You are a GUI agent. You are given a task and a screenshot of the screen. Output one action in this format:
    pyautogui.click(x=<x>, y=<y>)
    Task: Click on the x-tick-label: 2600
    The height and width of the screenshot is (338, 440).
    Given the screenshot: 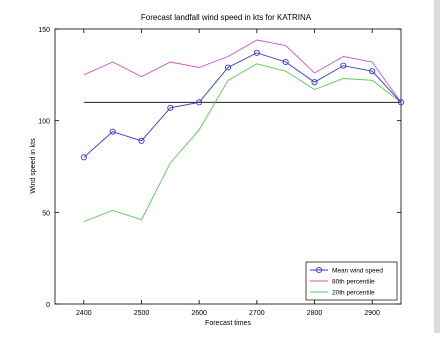 What is the action you would take?
    pyautogui.click(x=199, y=313)
    